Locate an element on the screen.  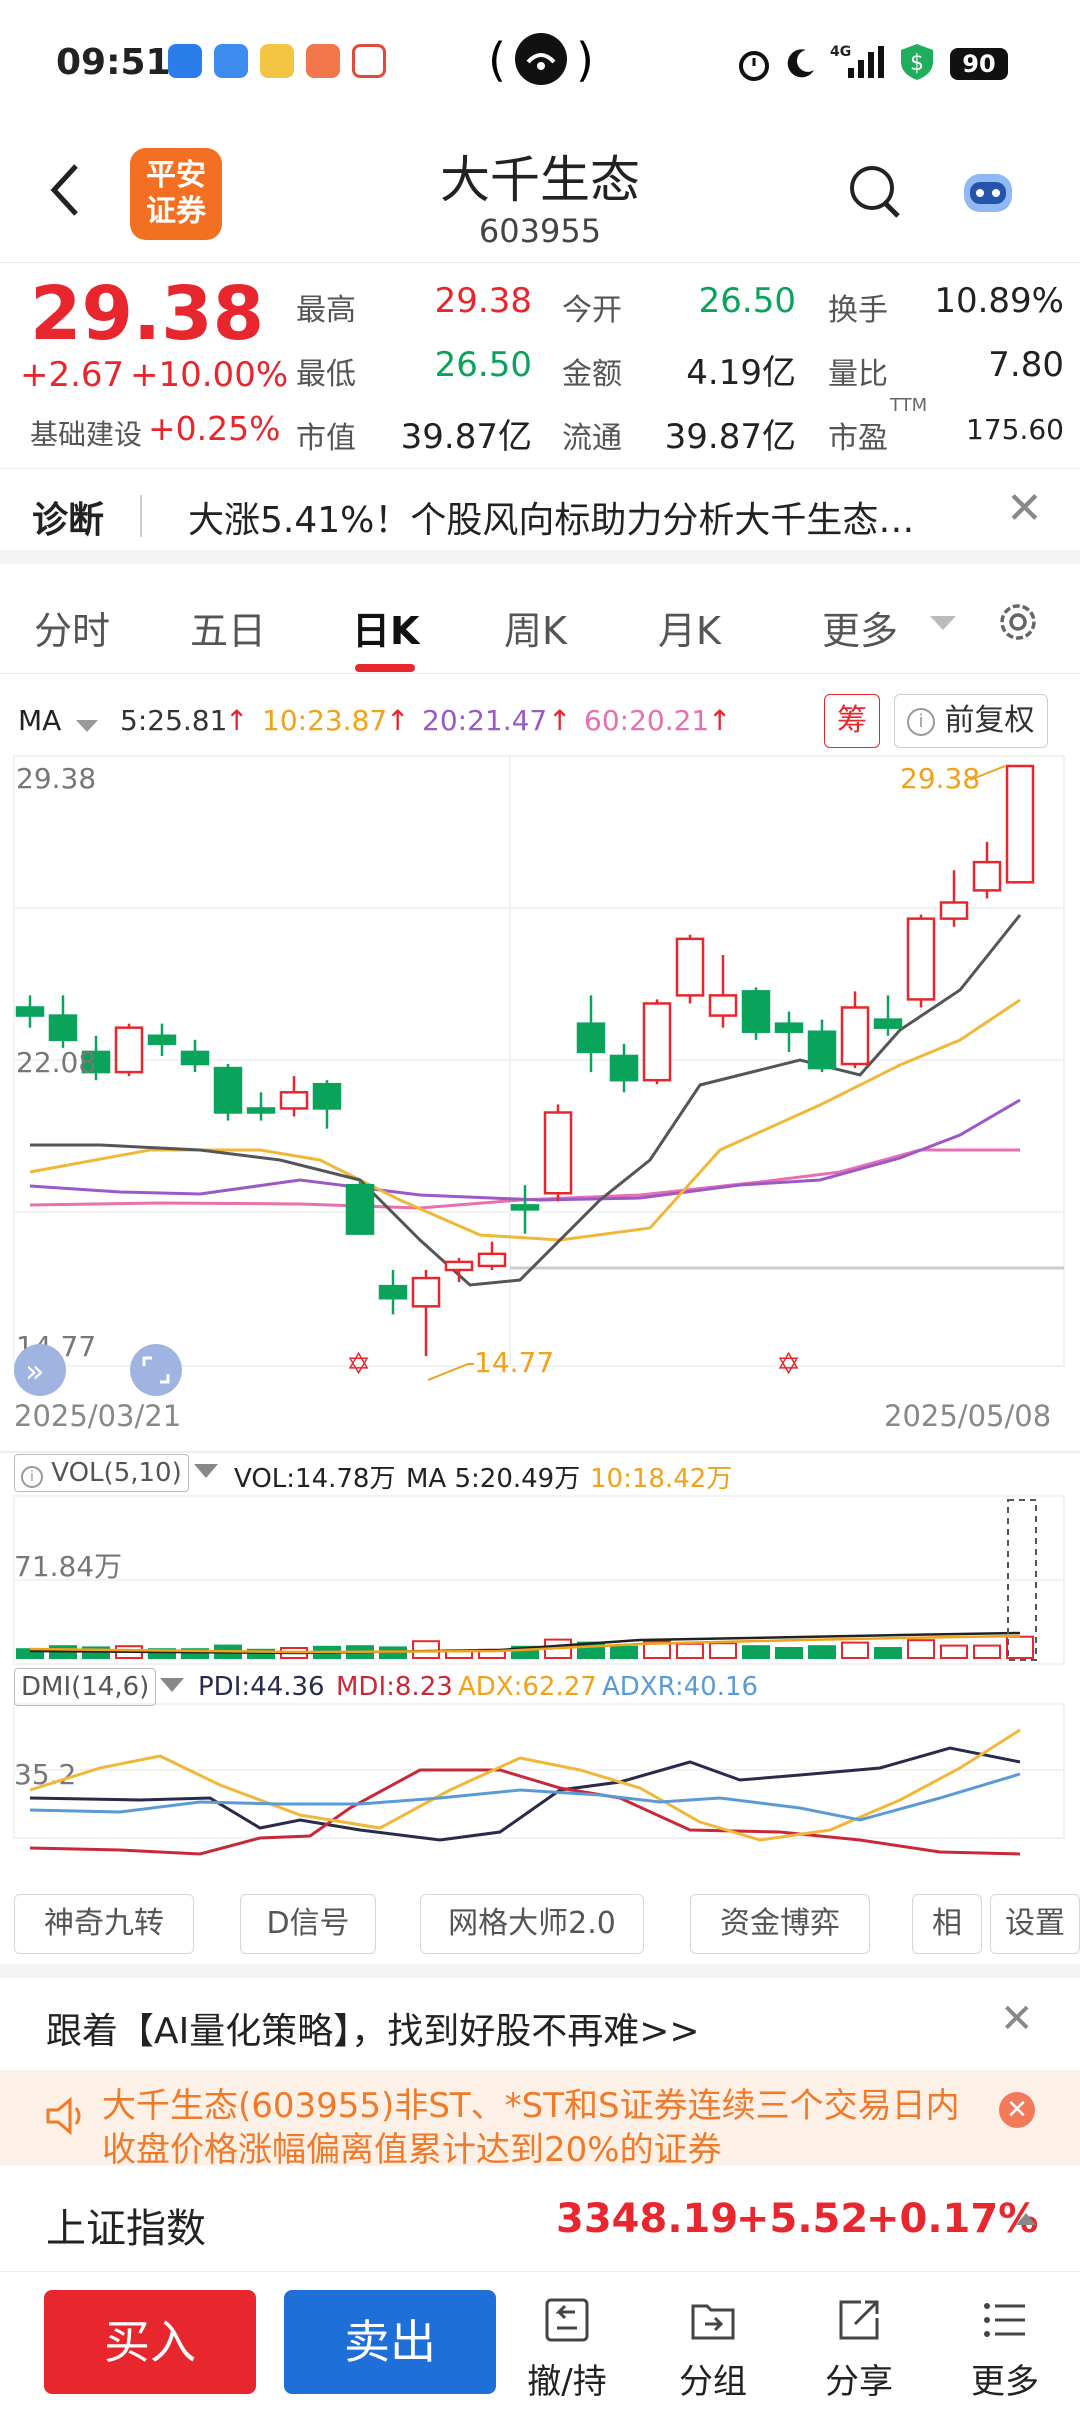
adjust-button: i 前复权 is located at coordinates (971, 721).